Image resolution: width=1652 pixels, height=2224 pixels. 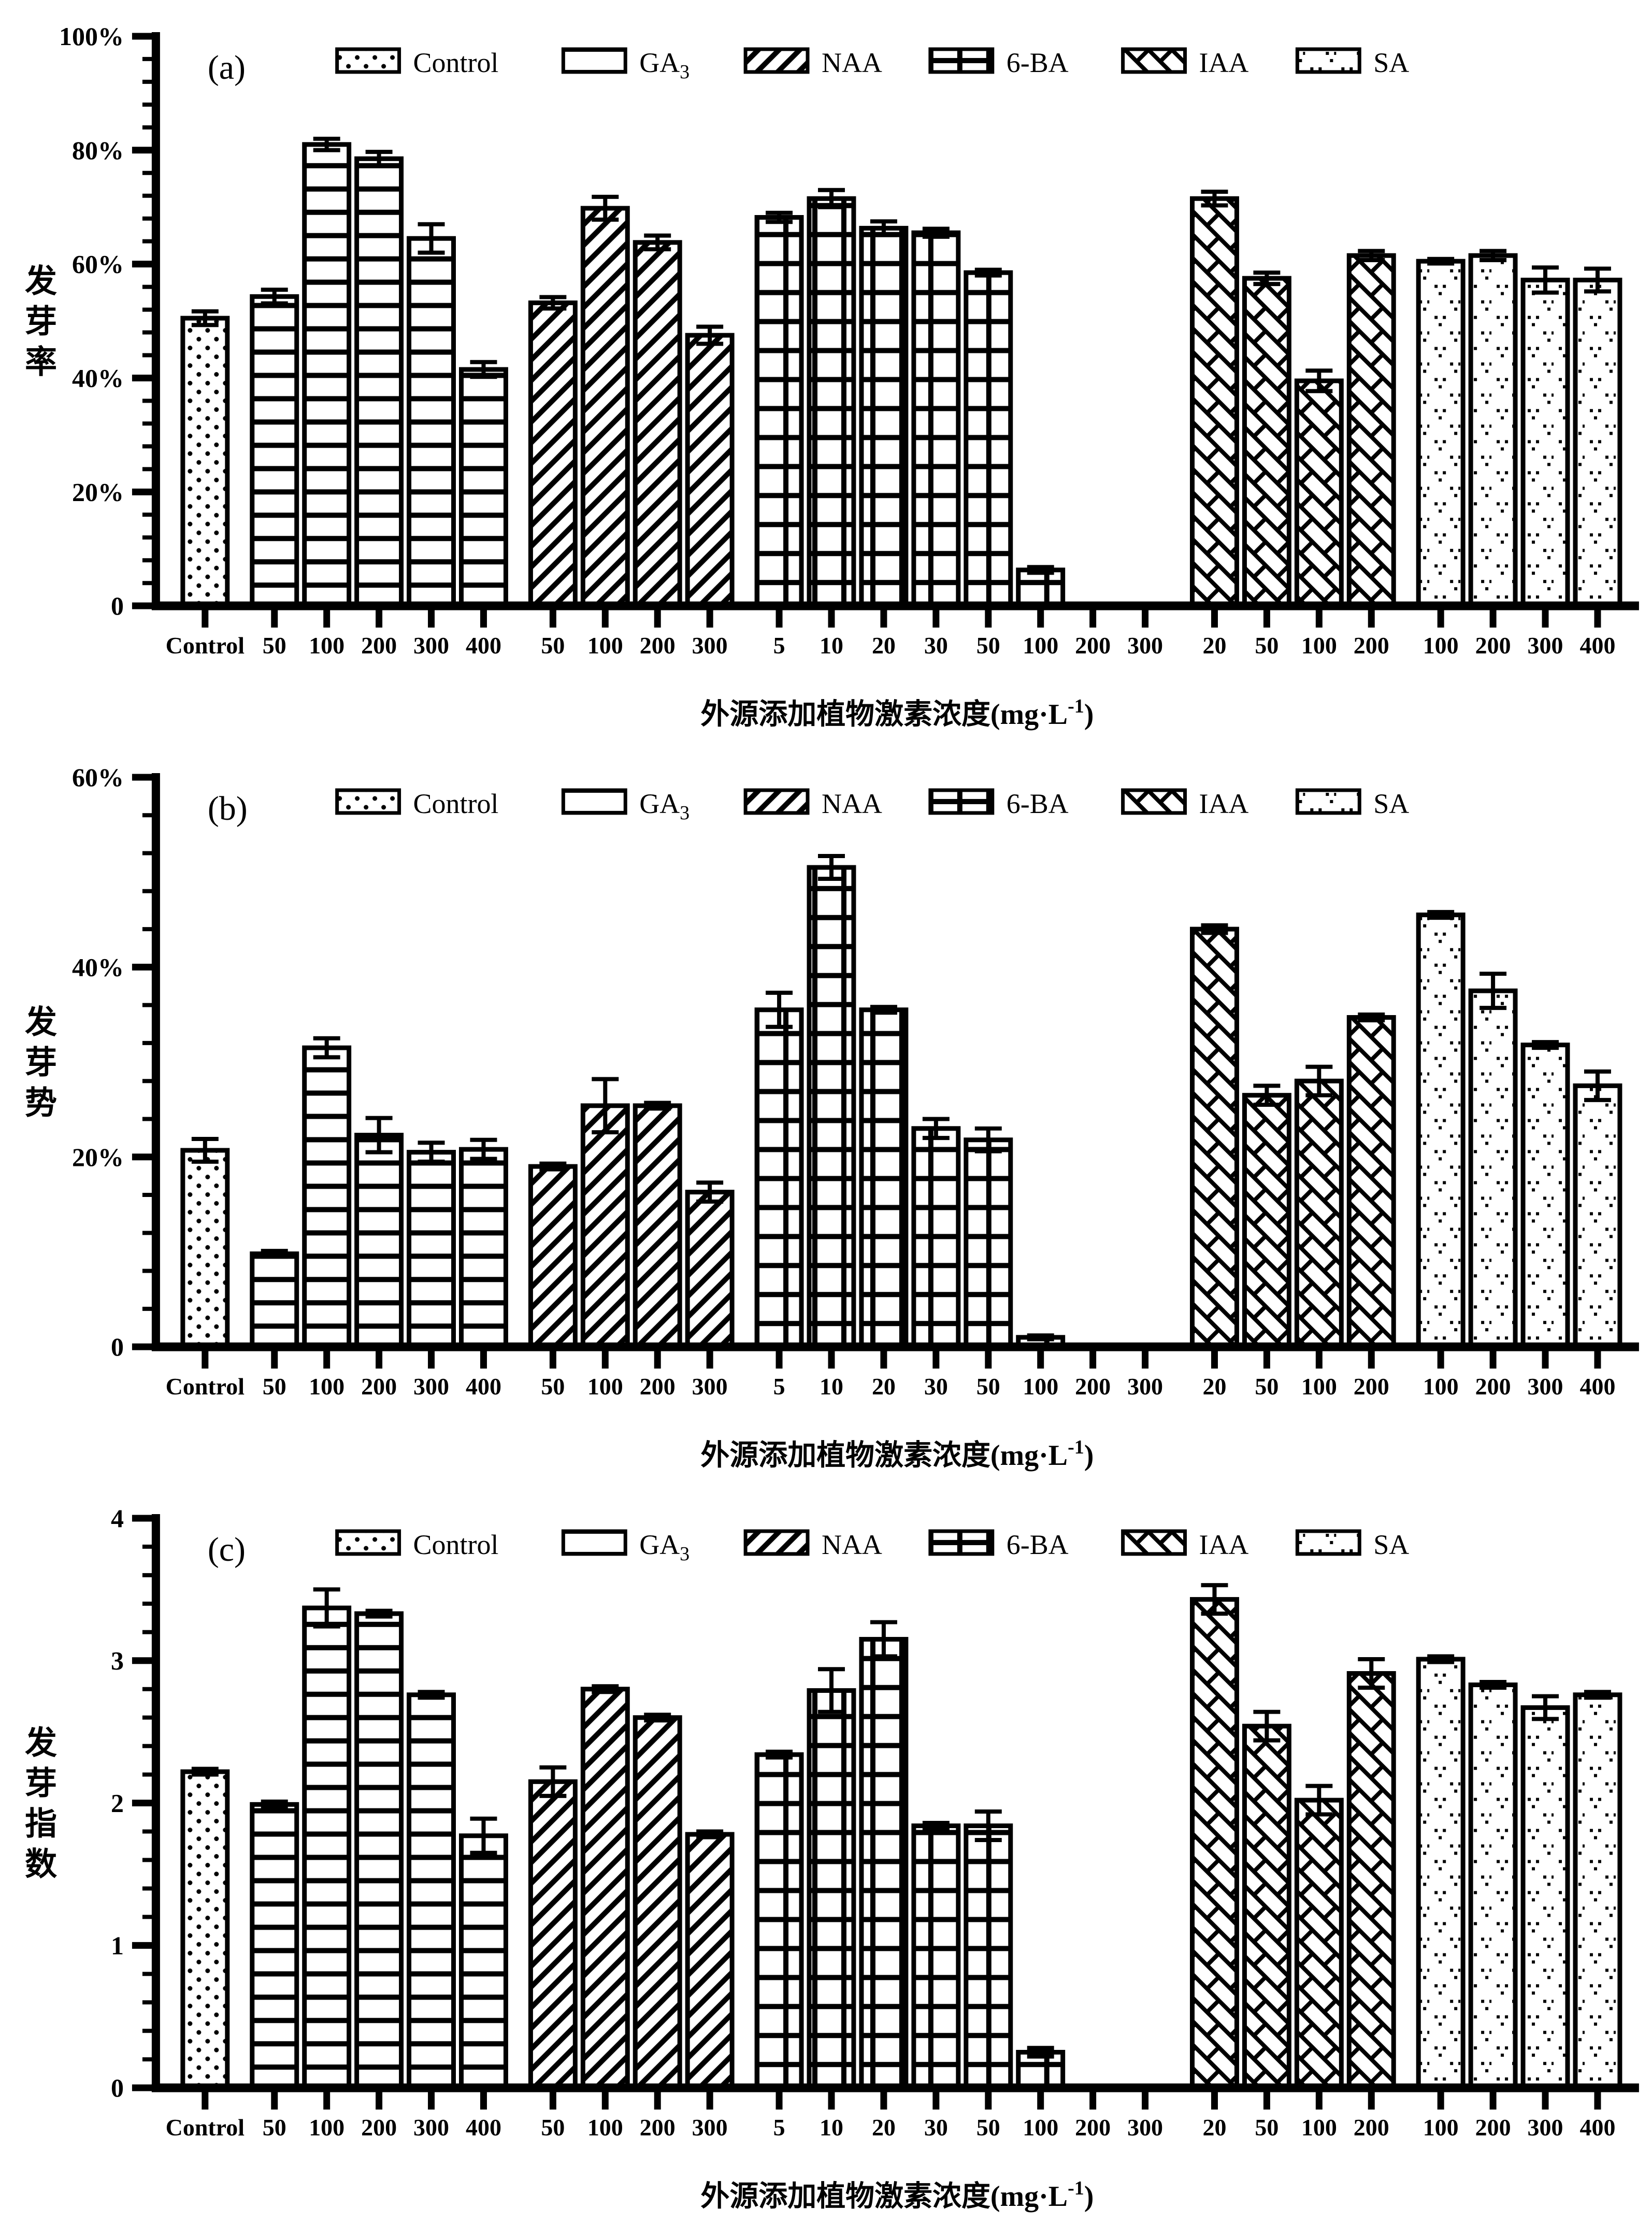 I want to click on x-tick-label-NAA-300: 300, so click(x=710, y=645).